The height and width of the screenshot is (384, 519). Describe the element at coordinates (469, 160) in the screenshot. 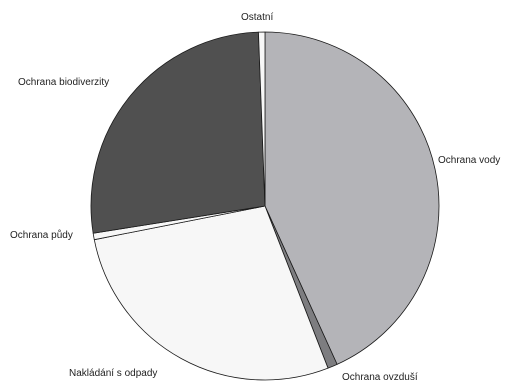

I see `slice-label-ochrana-vody: Ochrana vody` at that location.